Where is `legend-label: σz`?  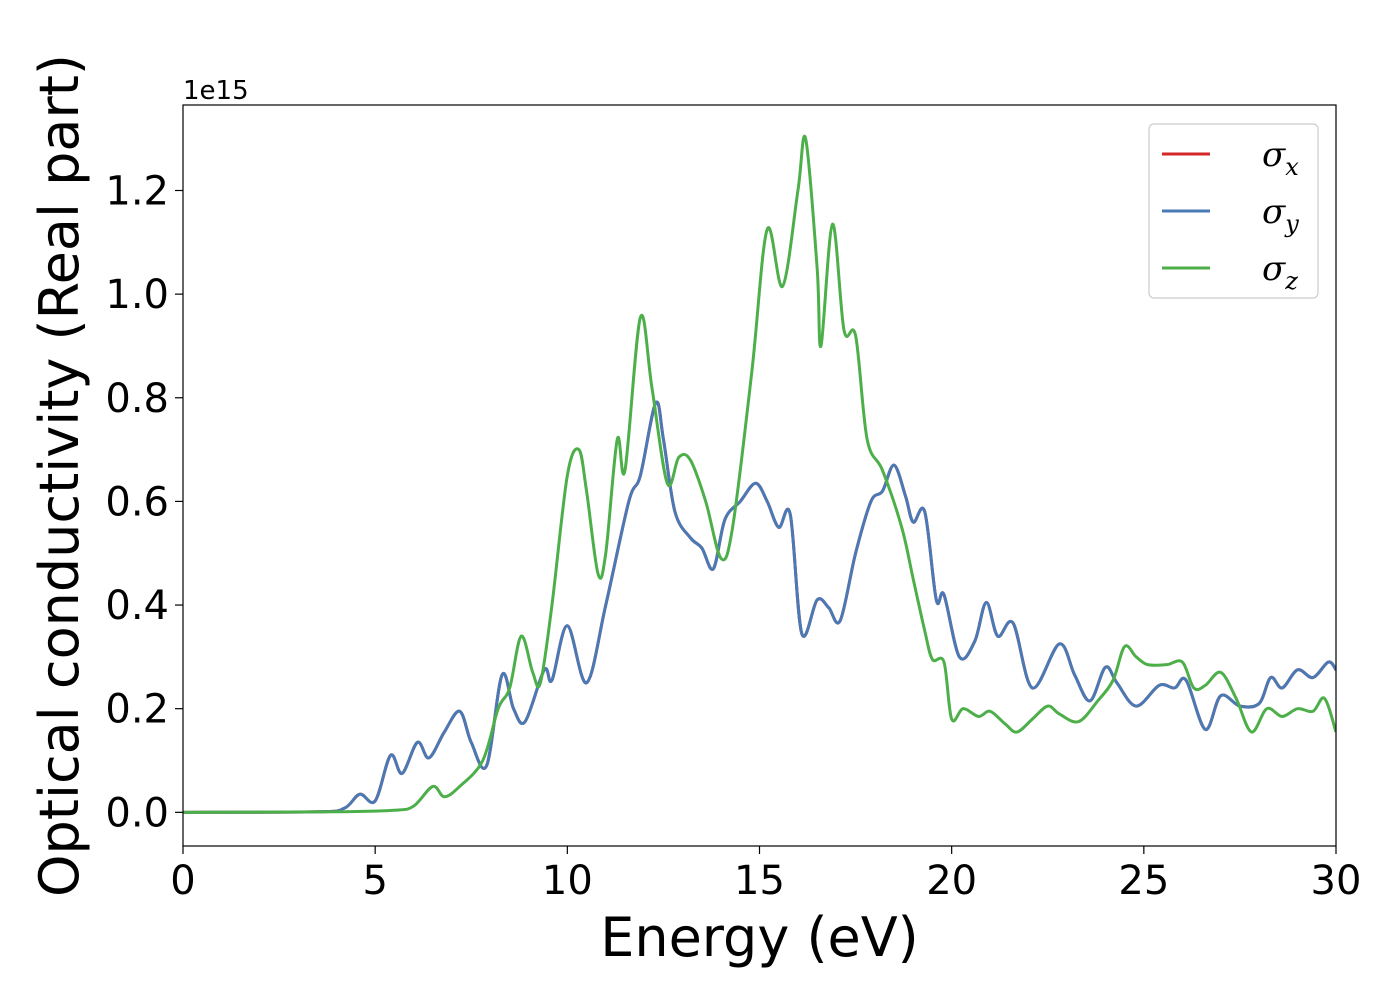
legend-label: σz is located at coordinates (1280, 272).